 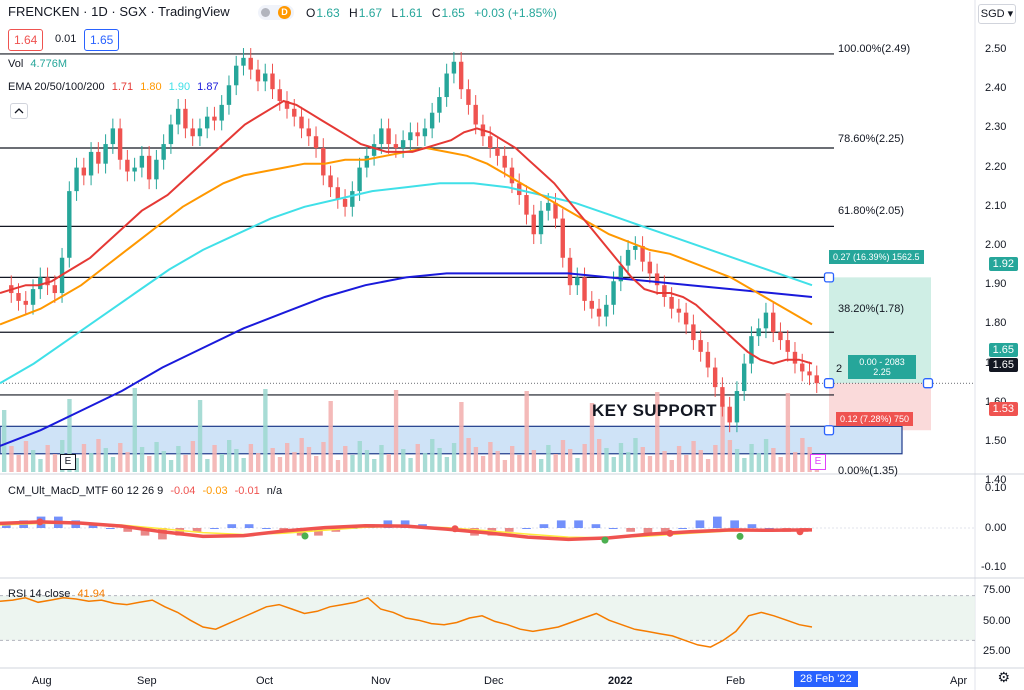 What do you see at coordinates (102, 40) in the screenshot?
I see `buy-price-button: 1.65` at bounding box center [102, 40].